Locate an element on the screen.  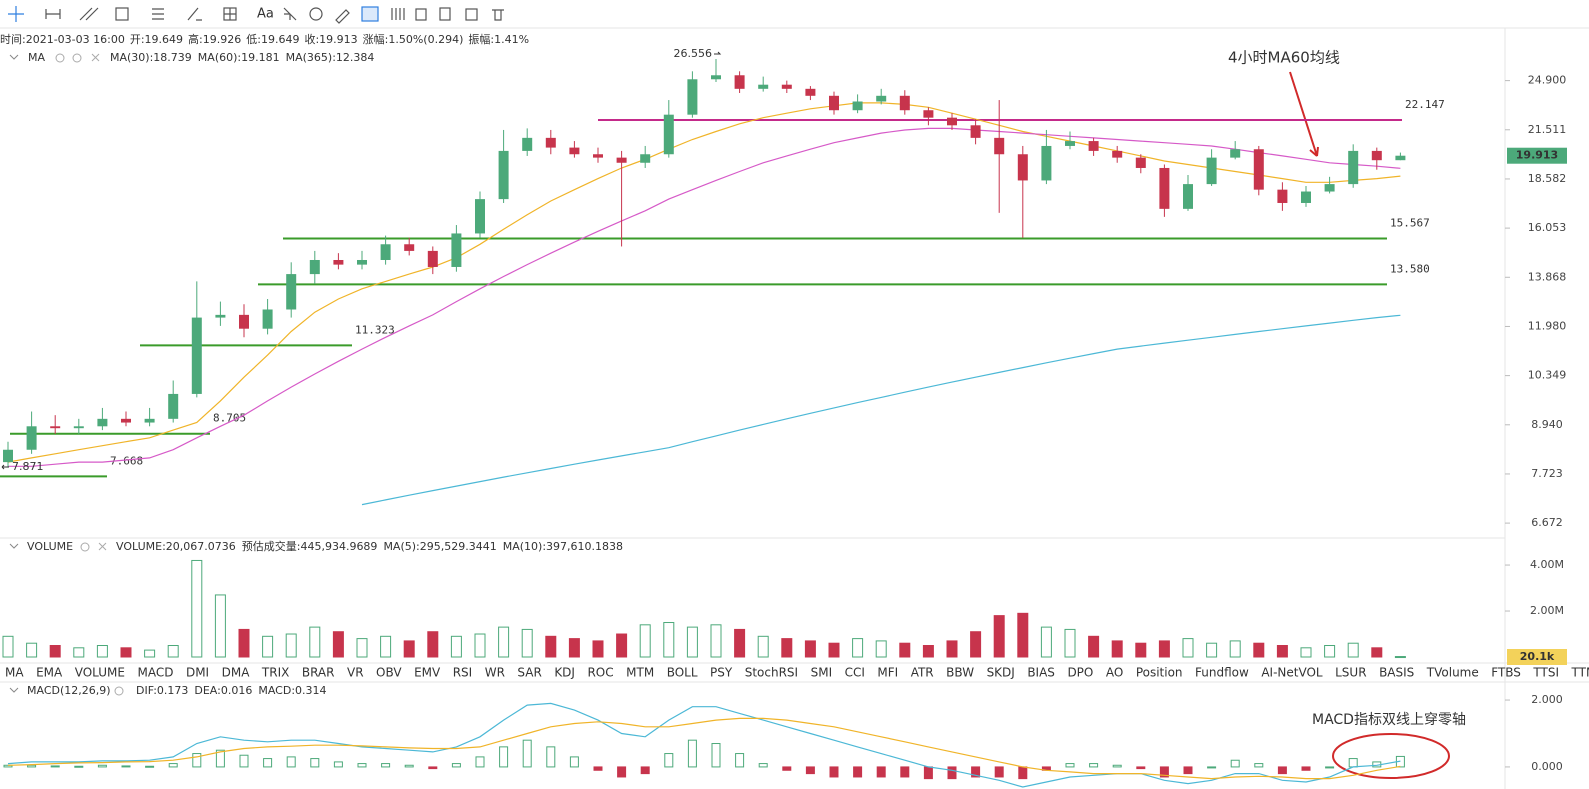
indicator-tab: EMV is located at coordinates (427, 673).